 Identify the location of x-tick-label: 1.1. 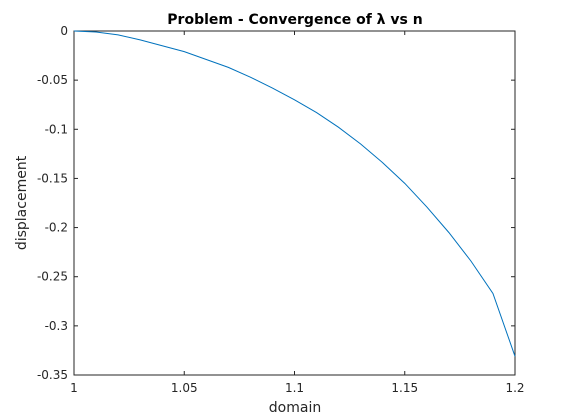
(294, 388).